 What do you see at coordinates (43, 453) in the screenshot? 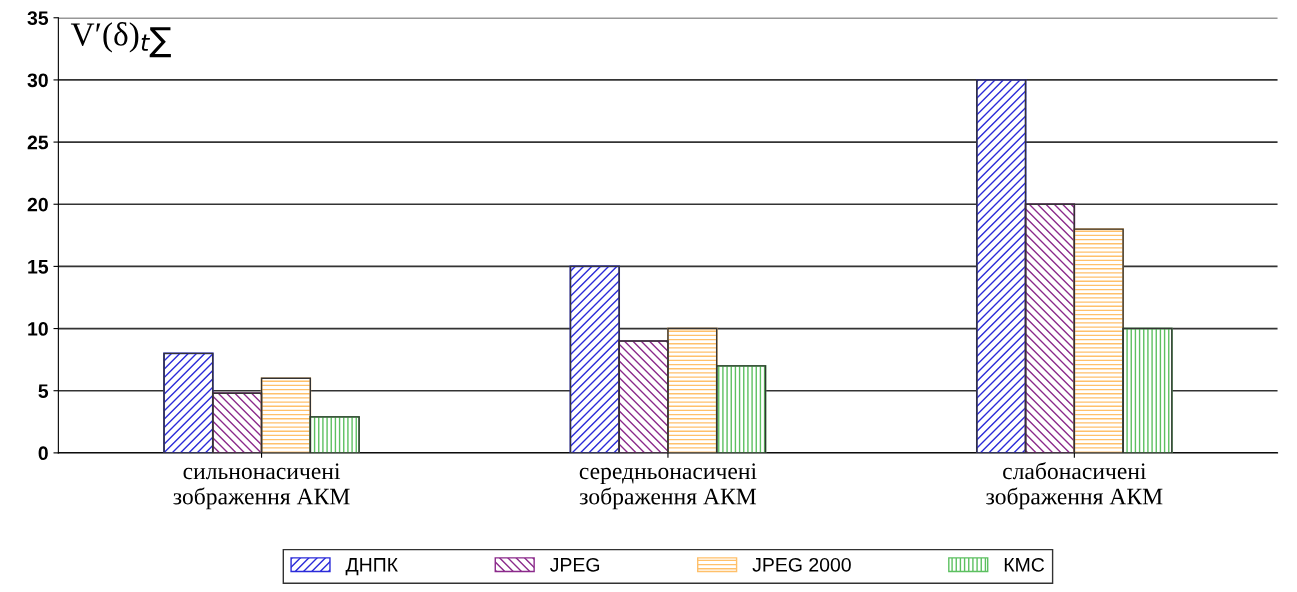
I see `y-tick-label: 0` at bounding box center [43, 453].